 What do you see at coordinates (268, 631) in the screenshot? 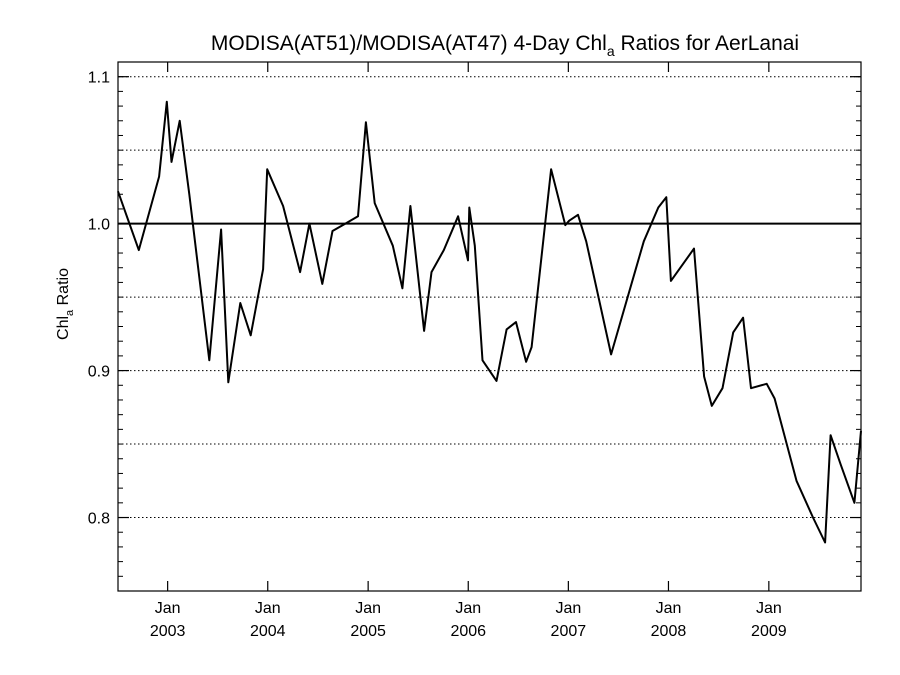
I see `x-tick-label-year: 2004` at bounding box center [268, 631].